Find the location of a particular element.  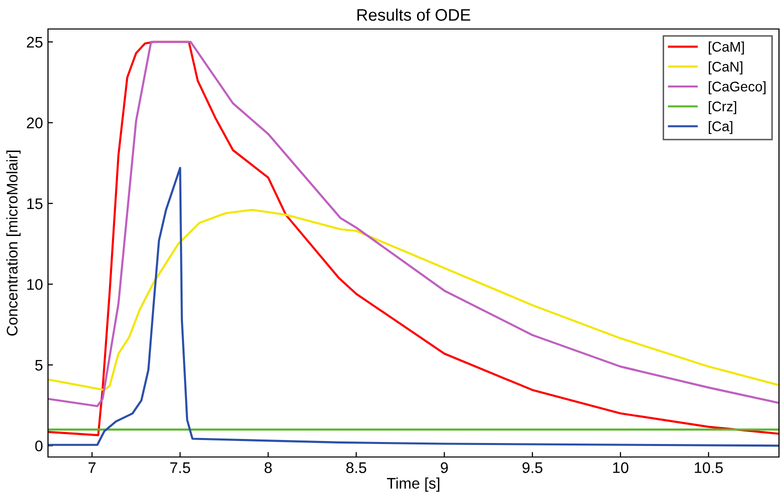

x-tick-label: 7 is located at coordinates (92, 467).